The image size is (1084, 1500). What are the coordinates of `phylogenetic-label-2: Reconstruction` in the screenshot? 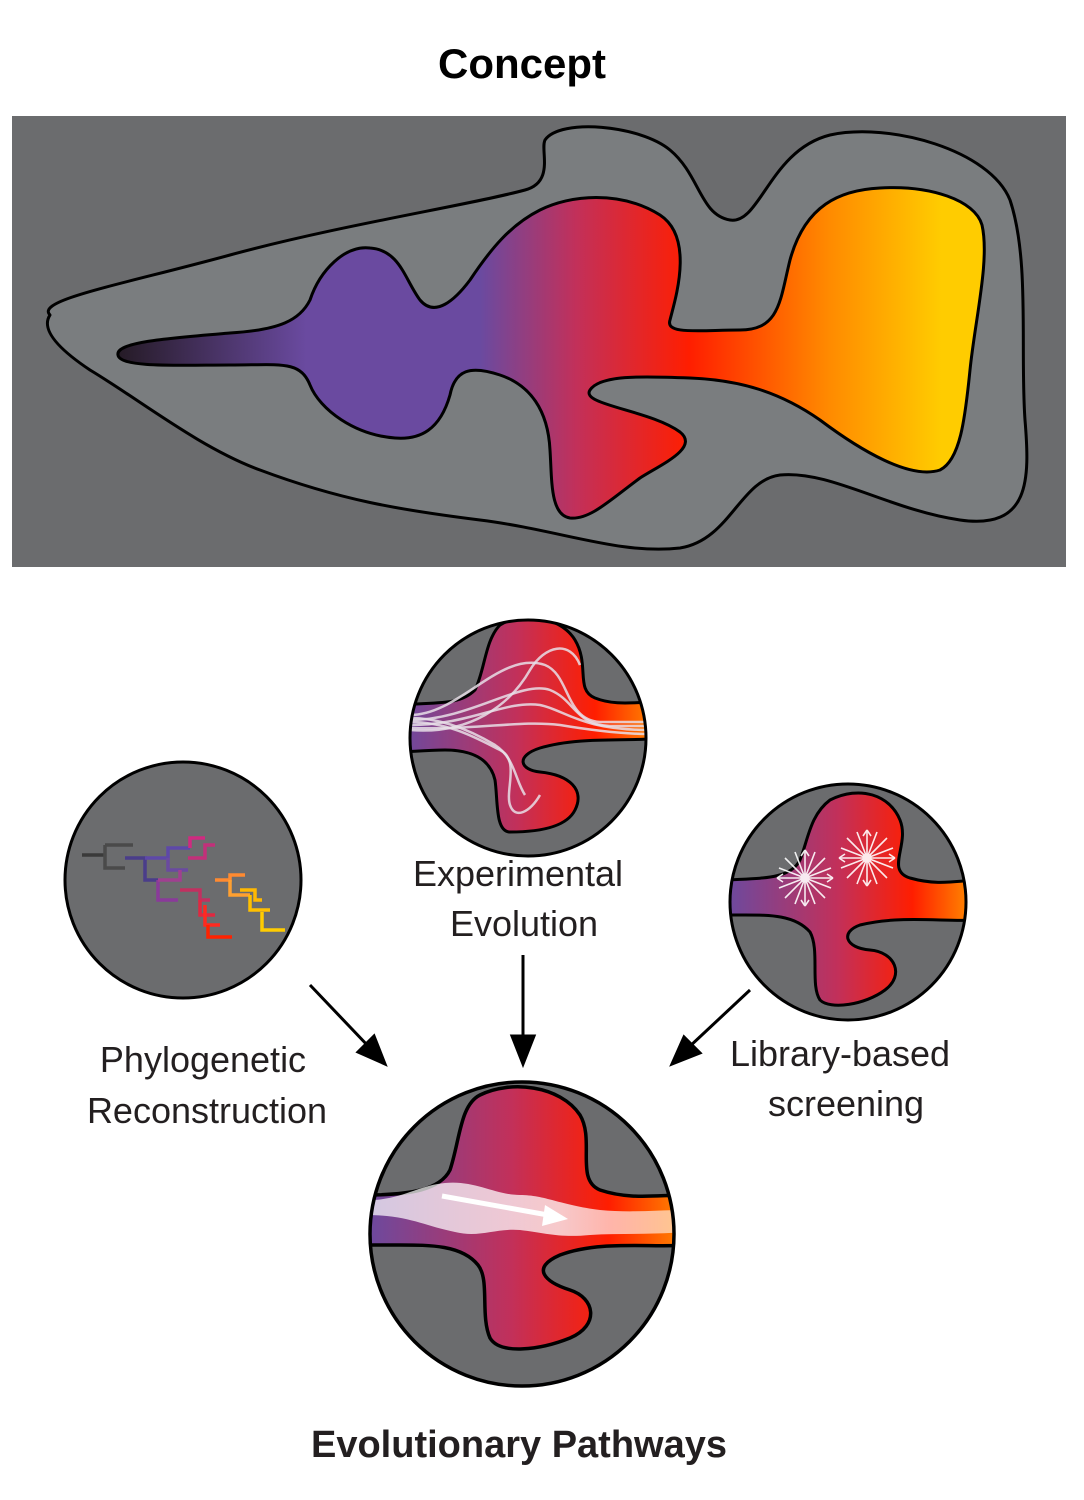 It's located at (207, 1110).